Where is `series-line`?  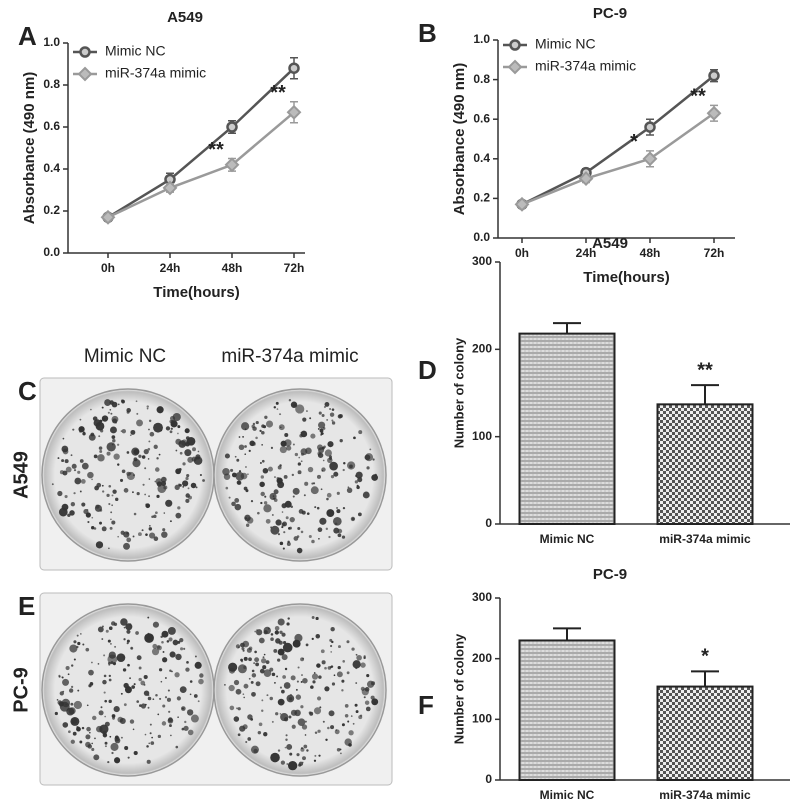 series-line is located at coordinates (618, 159).